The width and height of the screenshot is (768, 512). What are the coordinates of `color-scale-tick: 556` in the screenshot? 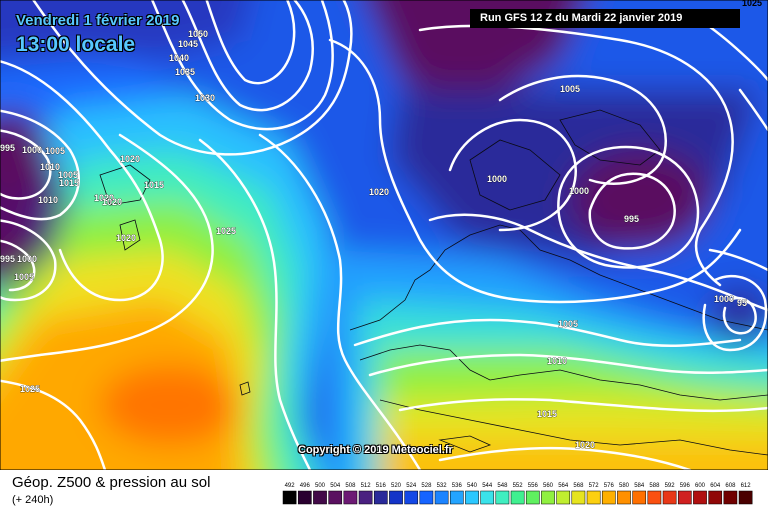 It's located at (533, 486).